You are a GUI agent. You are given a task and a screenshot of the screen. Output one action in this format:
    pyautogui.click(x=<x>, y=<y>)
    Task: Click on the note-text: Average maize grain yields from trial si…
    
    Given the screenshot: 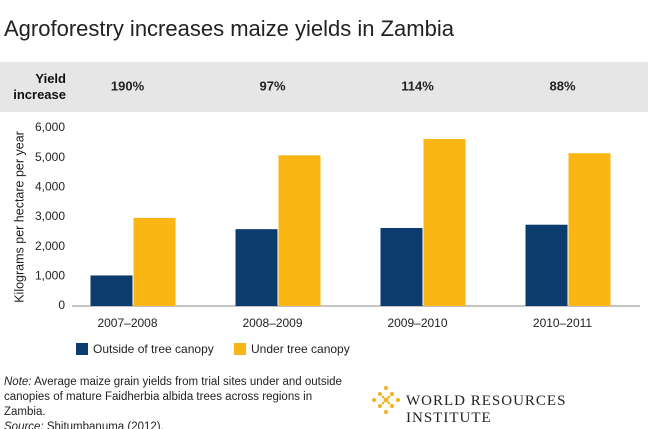 What is the action you would take?
    pyautogui.click(x=173, y=397)
    